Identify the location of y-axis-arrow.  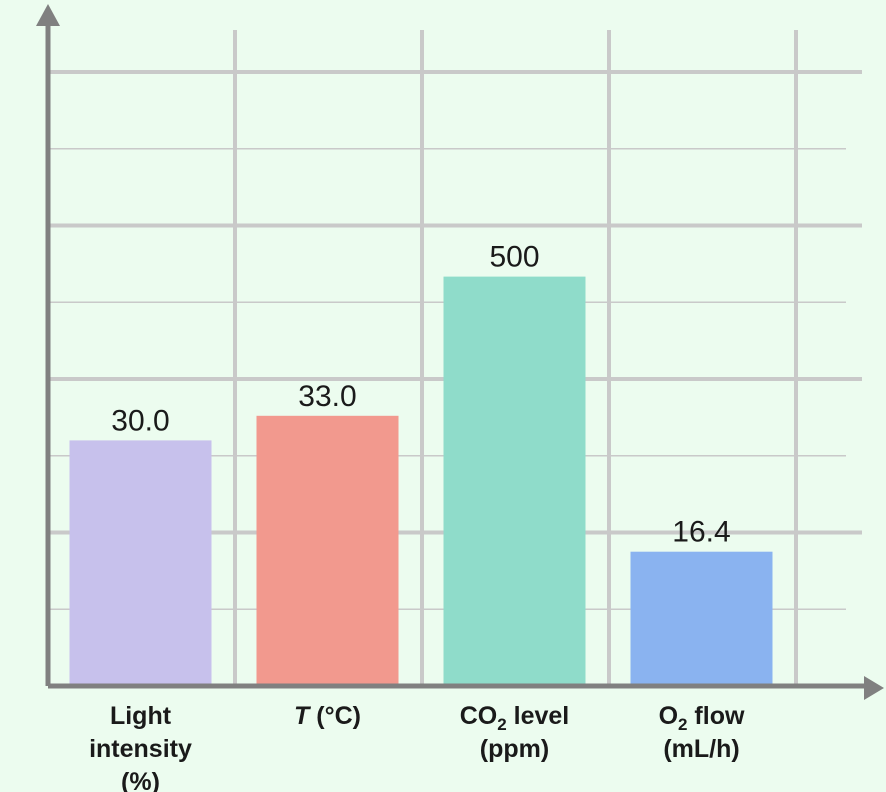
(48, 15).